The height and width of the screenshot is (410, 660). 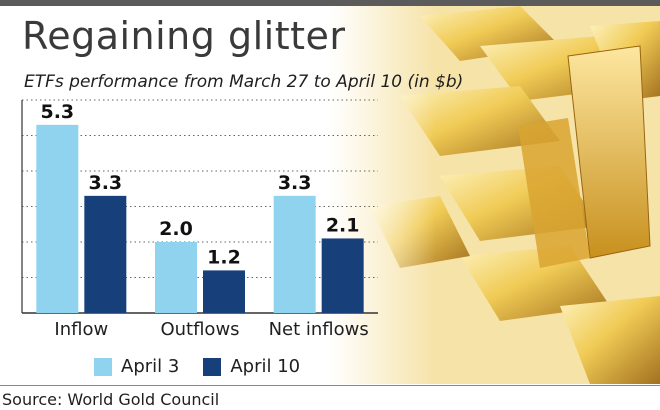 I want to click on legend-item-april-10: April 10, so click(x=251, y=366).